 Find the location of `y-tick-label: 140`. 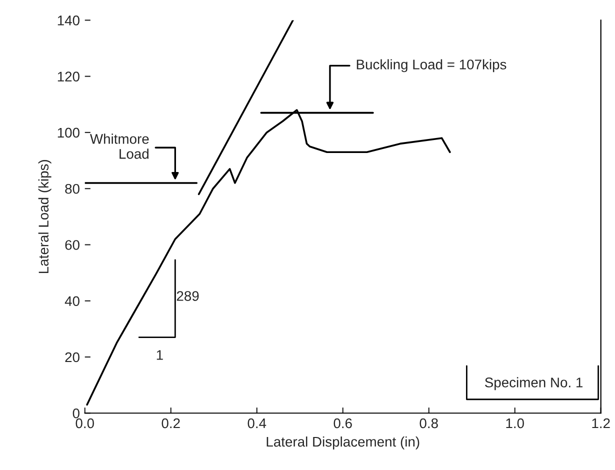

y-tick-label: 140 is located at coordinates (69, 21).